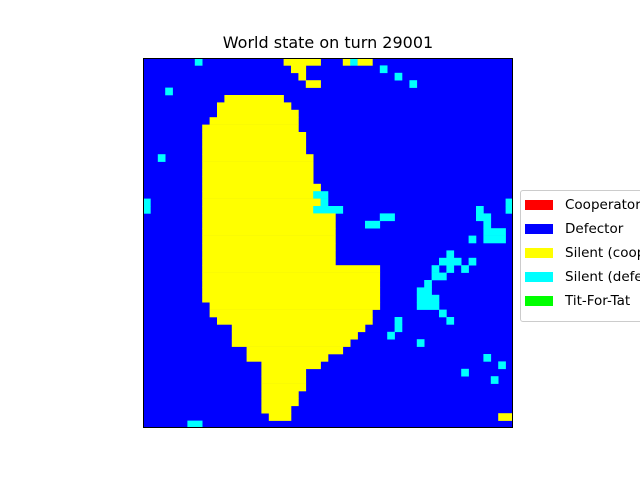 This screenshot has height=480, width=640. I want to click on legend-item-silent-def: Silent (defe, so click(582, 277).